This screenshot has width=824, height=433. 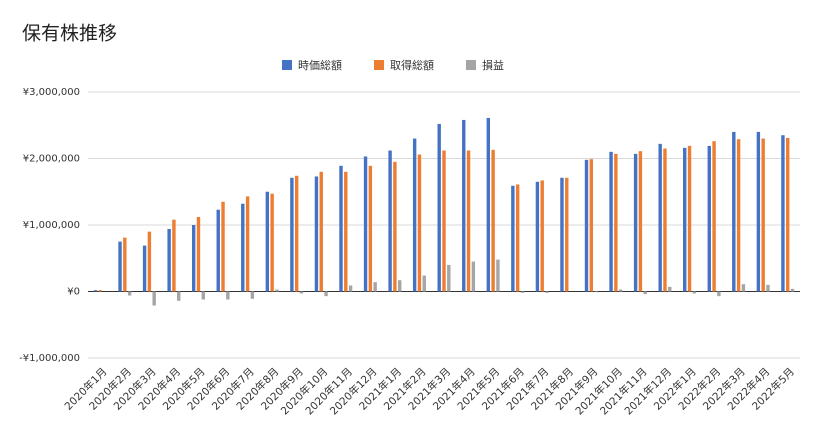 I want to click on y-tick-label: ¥0, so click(x=73, y=292).